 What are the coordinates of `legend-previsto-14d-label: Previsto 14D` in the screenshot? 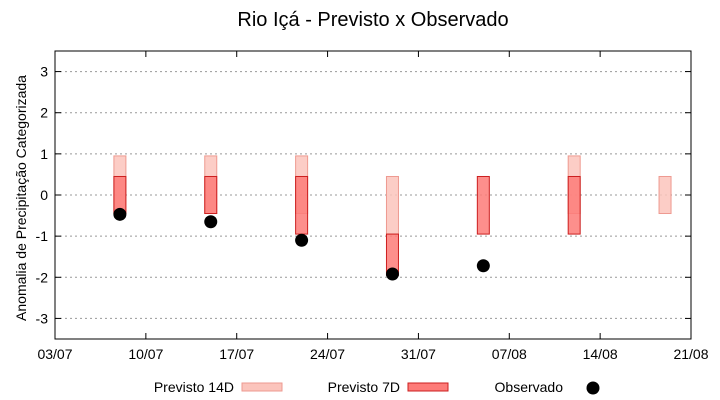 It's located at (194, 387).